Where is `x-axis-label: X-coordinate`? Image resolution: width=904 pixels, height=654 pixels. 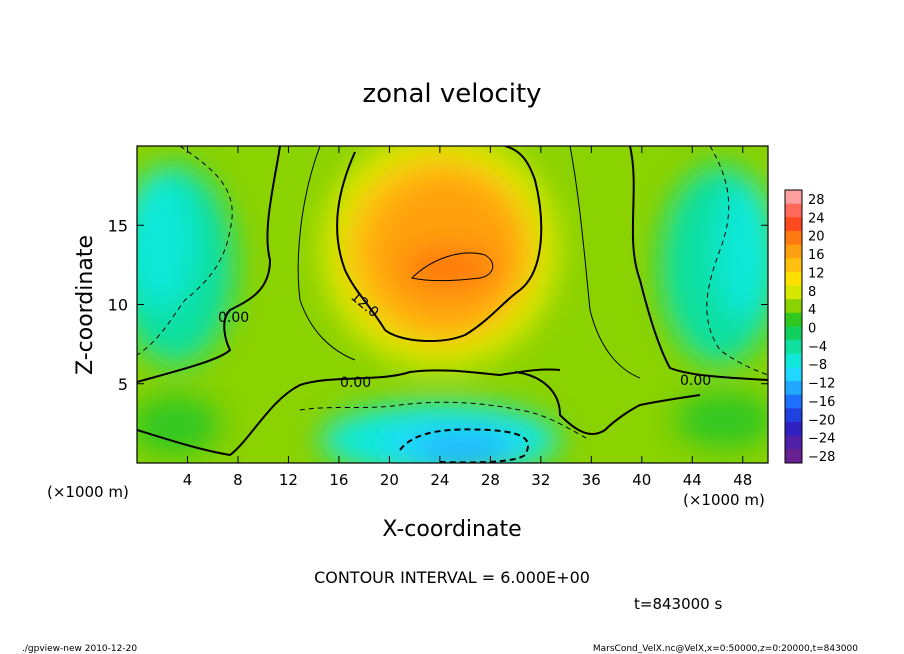 x-axis-label: X-coordinate is located at coordinates (451, 529).